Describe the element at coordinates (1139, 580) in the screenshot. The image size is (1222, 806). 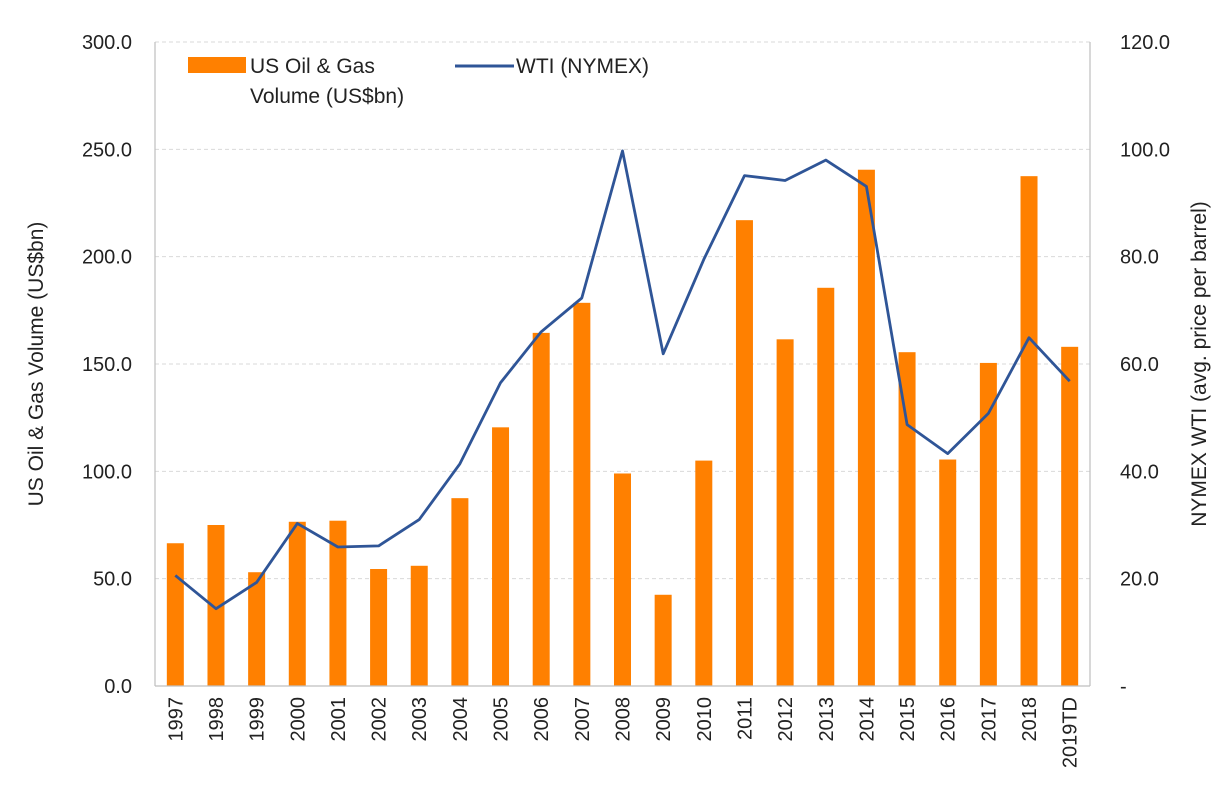
I see `y2-tick-label: 20.0` at that location.